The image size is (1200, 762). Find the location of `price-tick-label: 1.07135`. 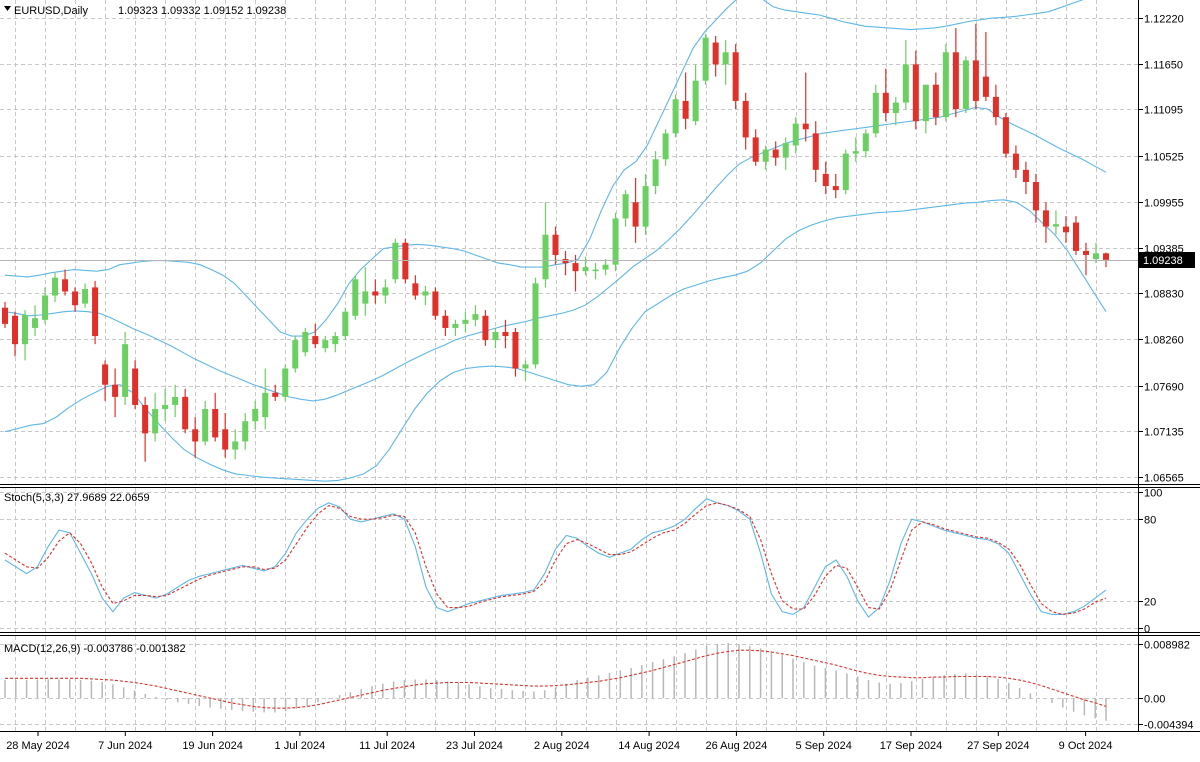

price-tick-label: 1.07135 is located at coordinates (1164, 433).